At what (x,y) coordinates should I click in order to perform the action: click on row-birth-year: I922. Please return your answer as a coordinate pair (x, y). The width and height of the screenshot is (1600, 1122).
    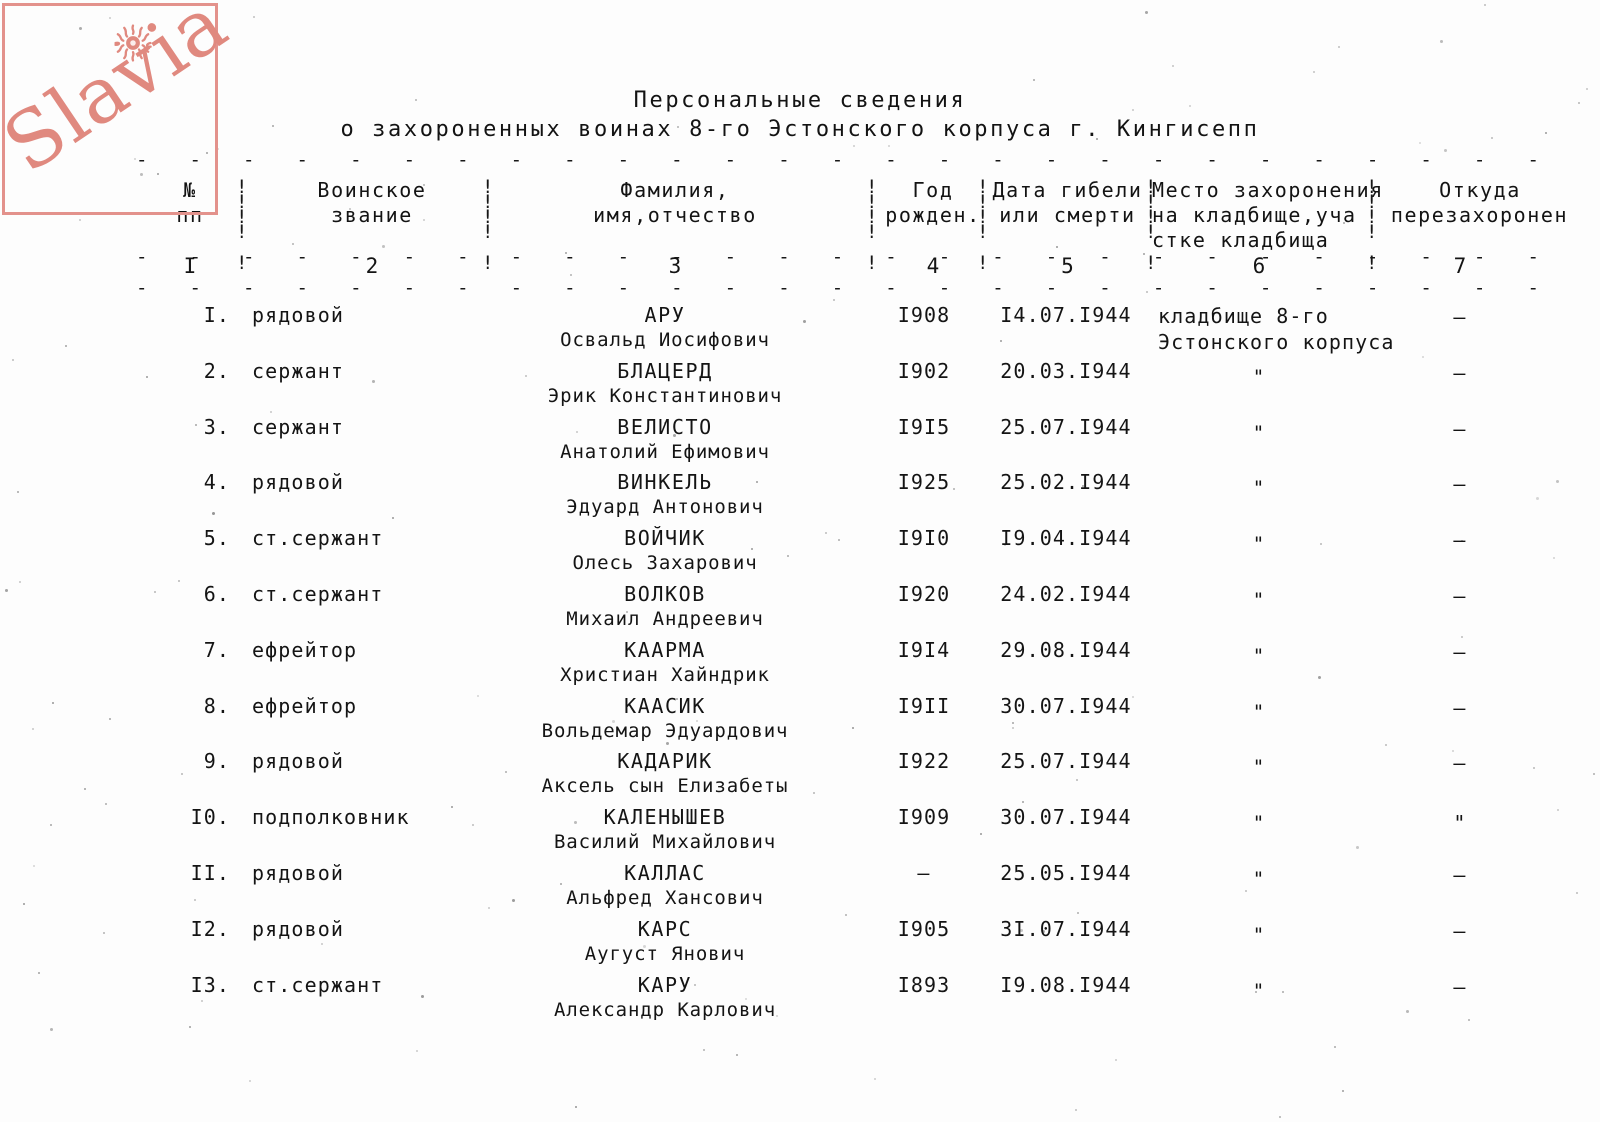
    Looking at the image, I should click on (924, 761).